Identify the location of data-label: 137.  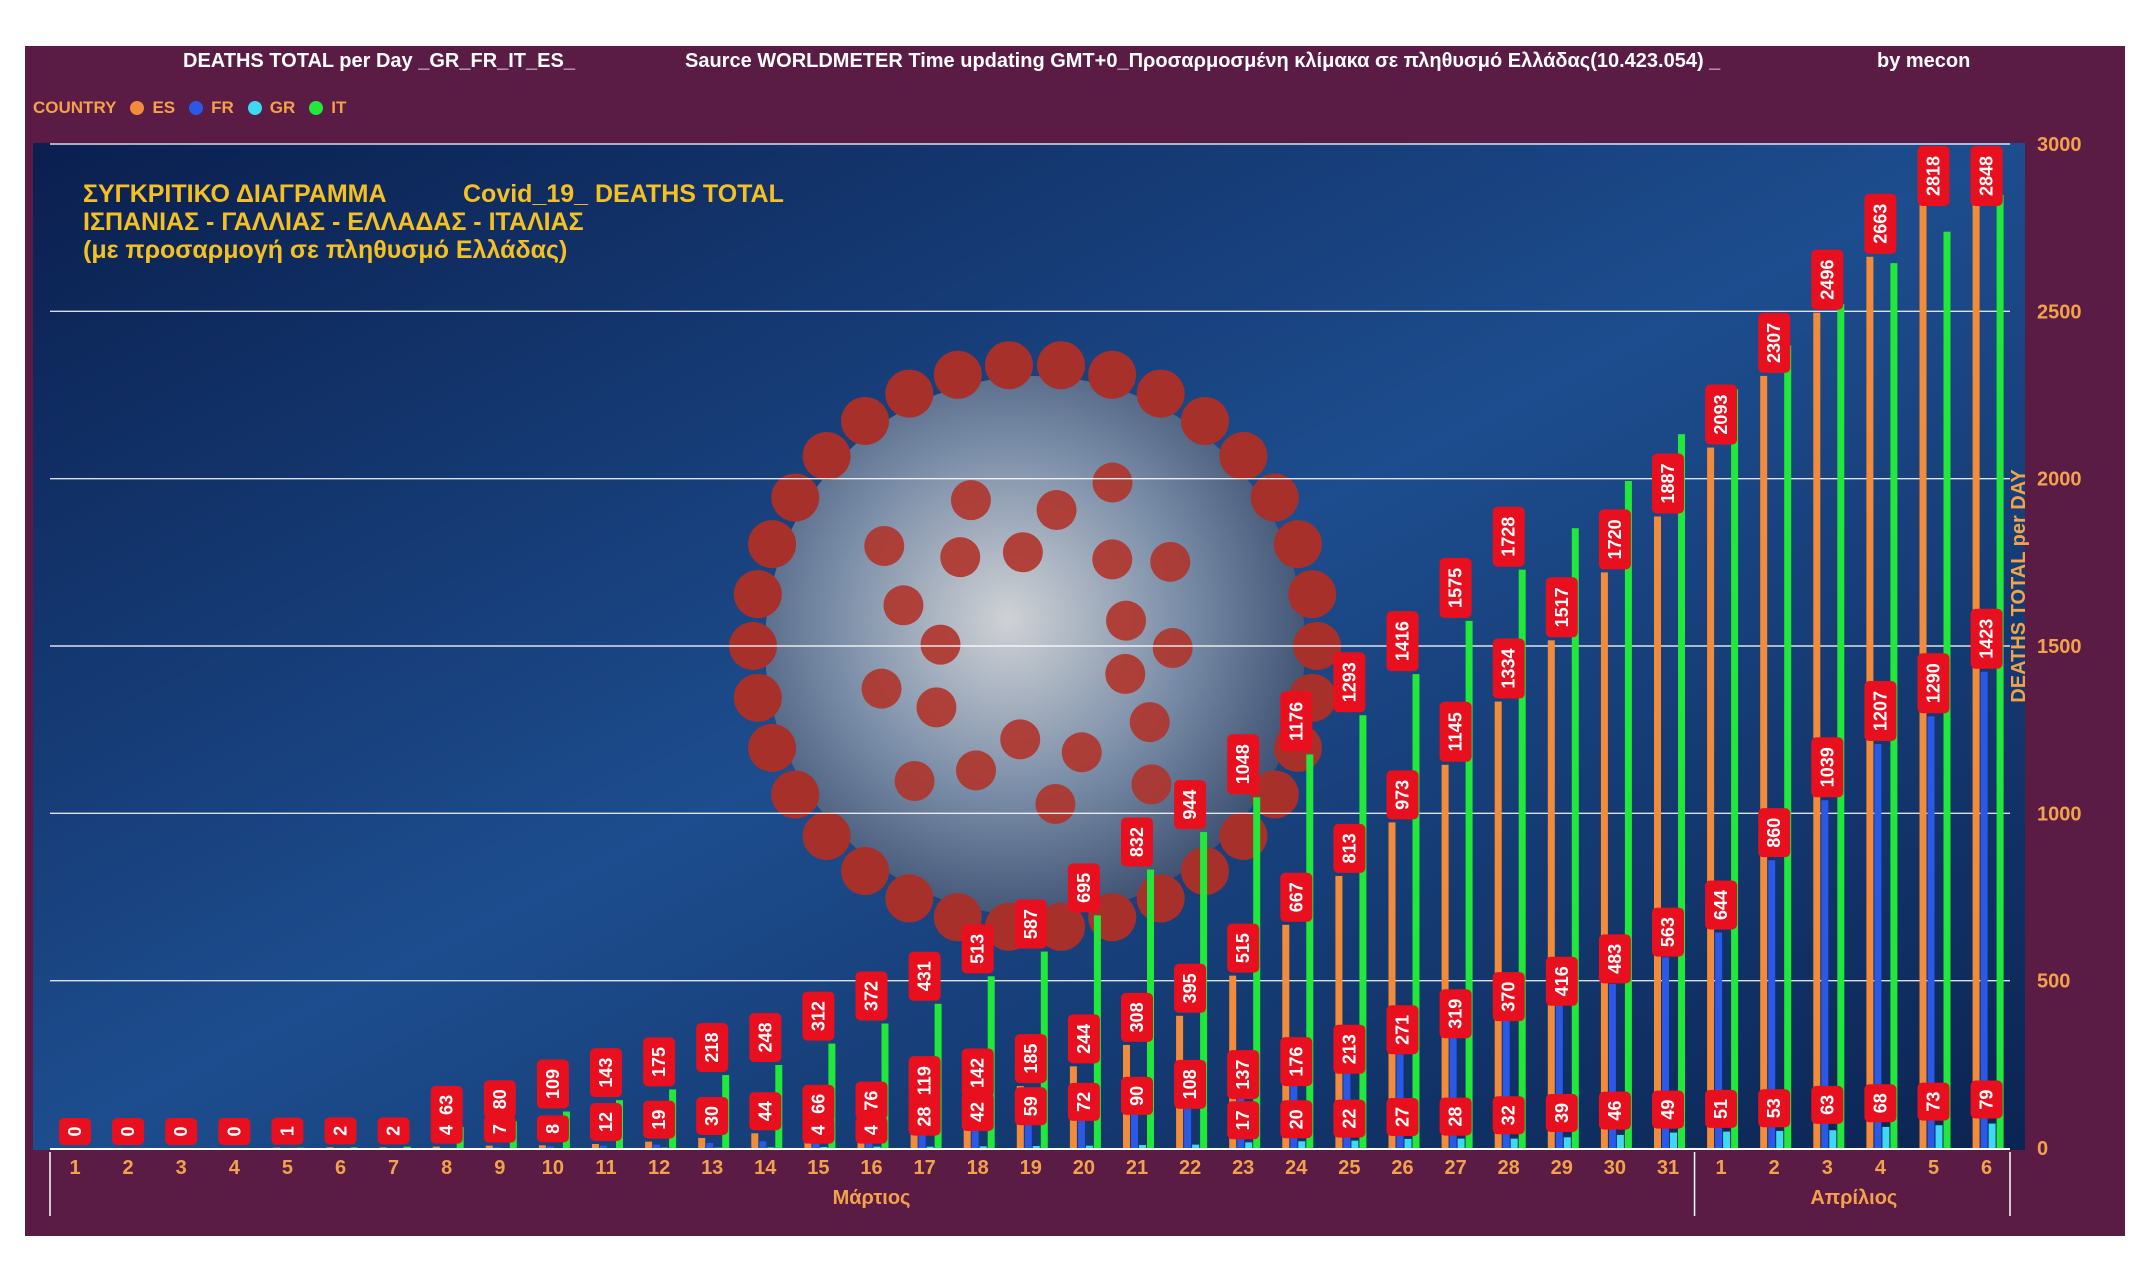
(1243, 1075).